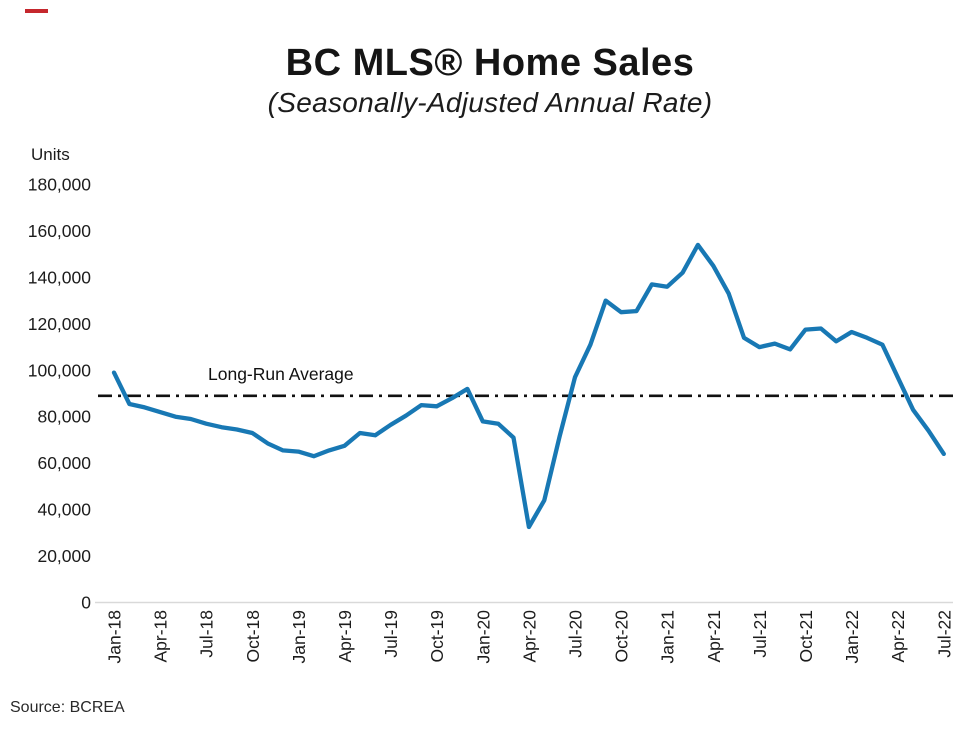 The image size is (980, 735). Describe the element at coordinates (898, 636) in the screenshot. I see `x-tick-label: Apr-22` at that location.